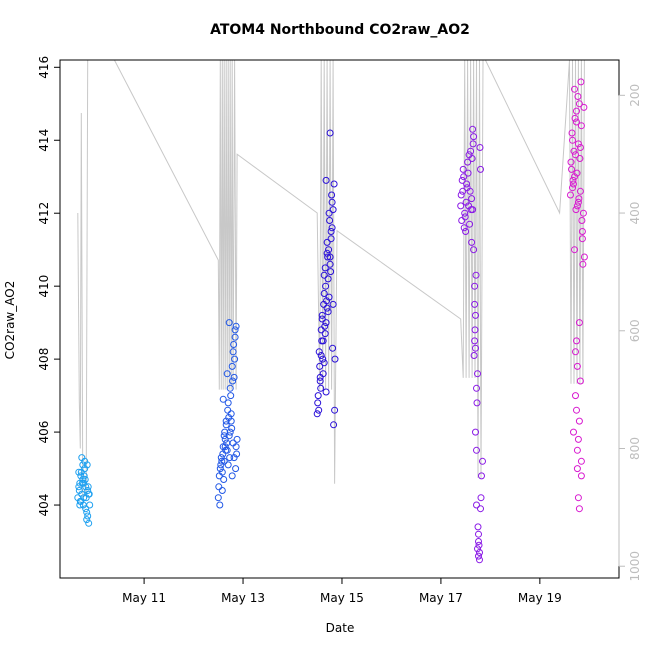  I want to click on y-tick-label: 410, so click(44, 286).